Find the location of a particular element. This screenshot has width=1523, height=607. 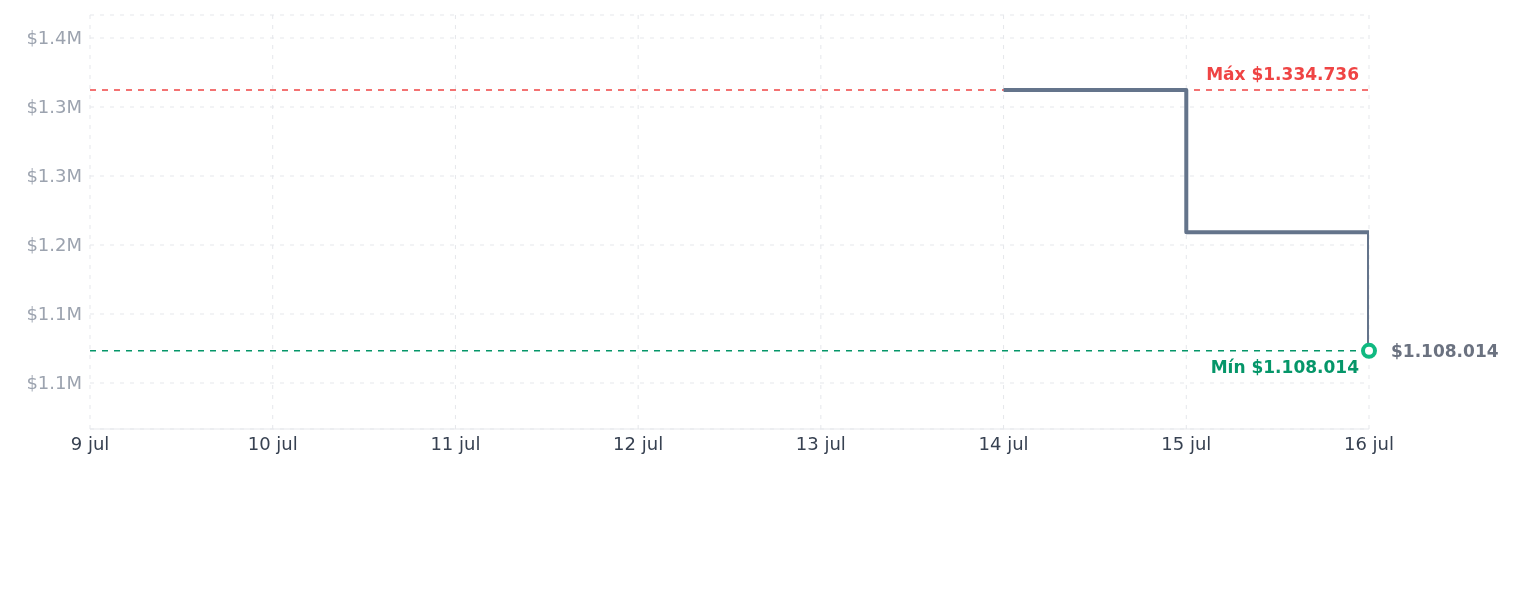

x-tick-label: 10 jul is located at coordinates (272, 443).